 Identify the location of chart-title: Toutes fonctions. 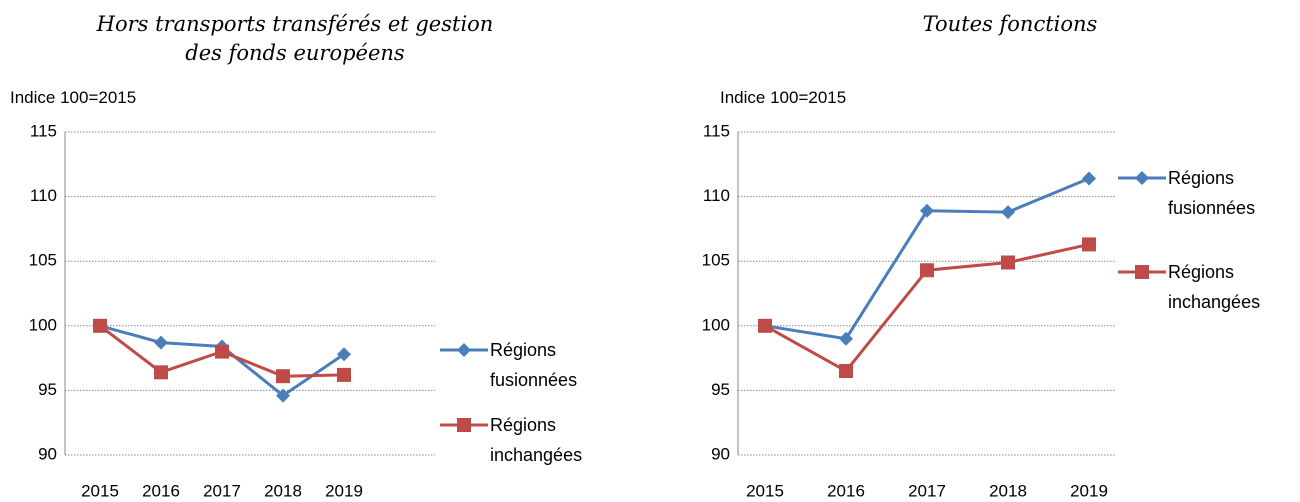
(1010, 24).